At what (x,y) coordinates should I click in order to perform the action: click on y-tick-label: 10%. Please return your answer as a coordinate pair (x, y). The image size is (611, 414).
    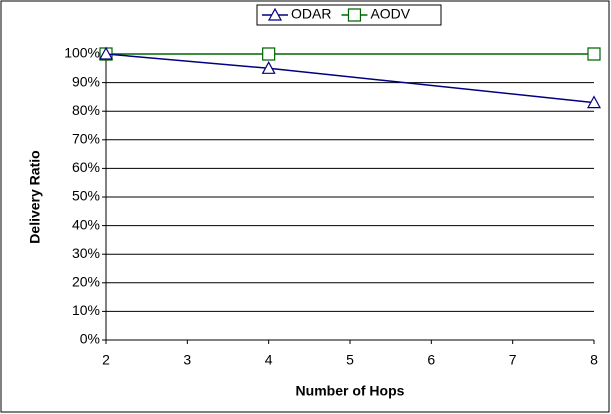
    Looking at the image, I should click on (86, 310).